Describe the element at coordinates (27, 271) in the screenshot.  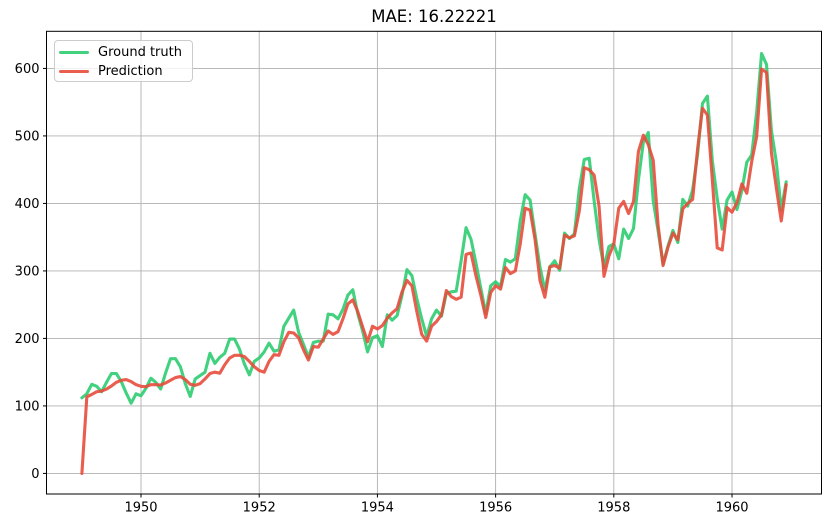
I see `y-tick-label: 300` at that location.